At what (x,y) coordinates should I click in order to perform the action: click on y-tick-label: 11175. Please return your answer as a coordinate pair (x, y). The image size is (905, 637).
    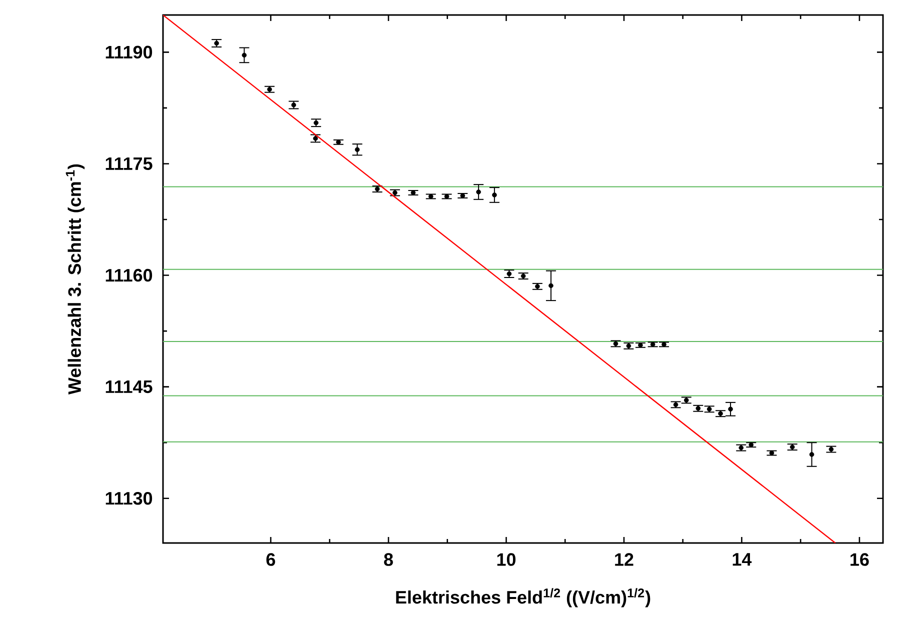
    Looking at the image, I should click on (129, 163).